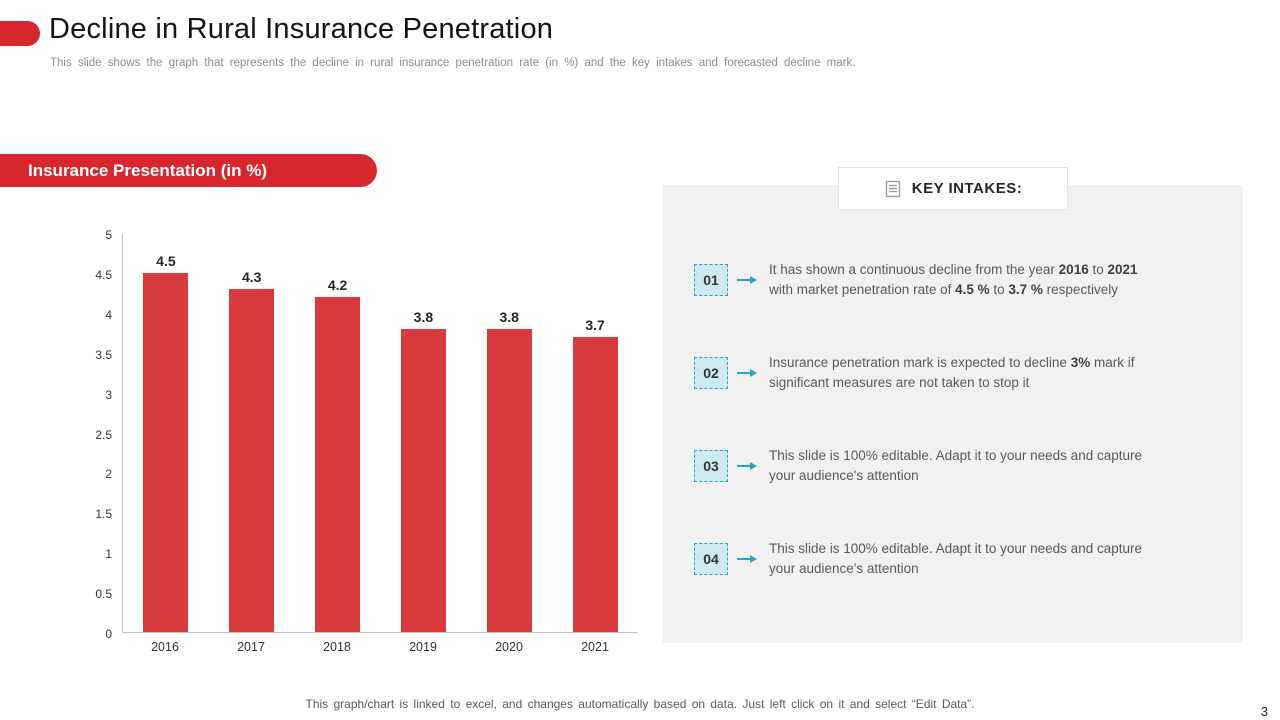 Image resolution: width=1280 pixels, height=720 pixels. I want to click on x-axis-labels: 2016 2017 2018 2019 2020 2021, so click(380, 647).